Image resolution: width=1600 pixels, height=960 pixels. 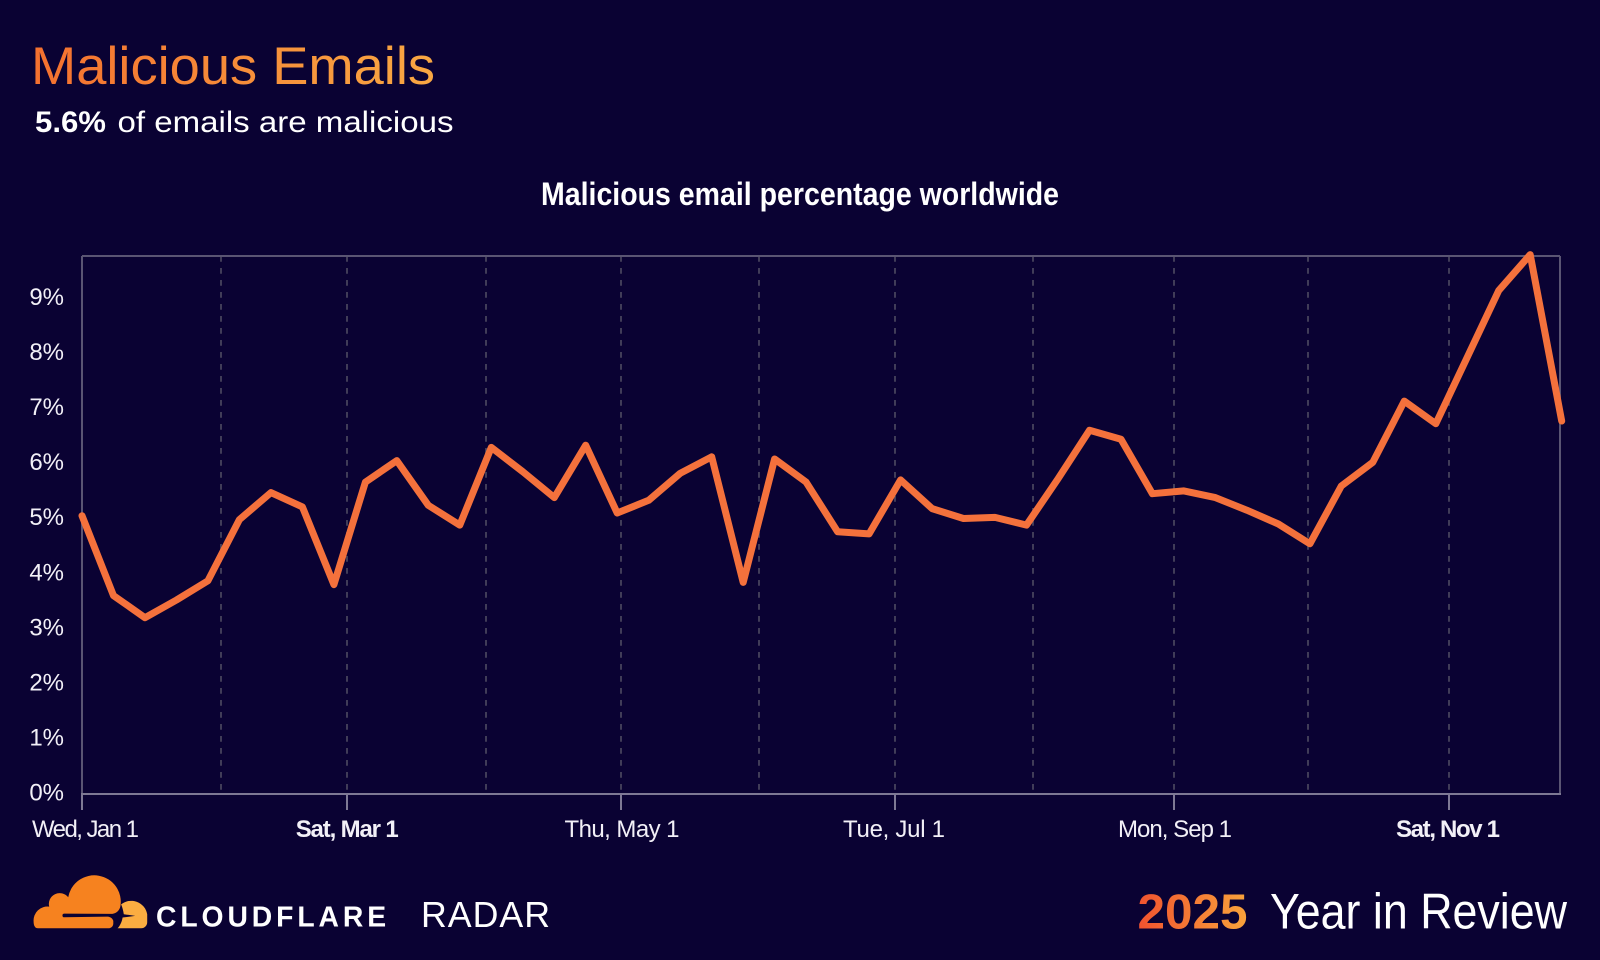 What do you see at coordinates (800, 194) in the screenshot?
I see `svg-text:Malicious email percentage wor: Malicious email percentage worldwide` at bounding box center [800, 194].